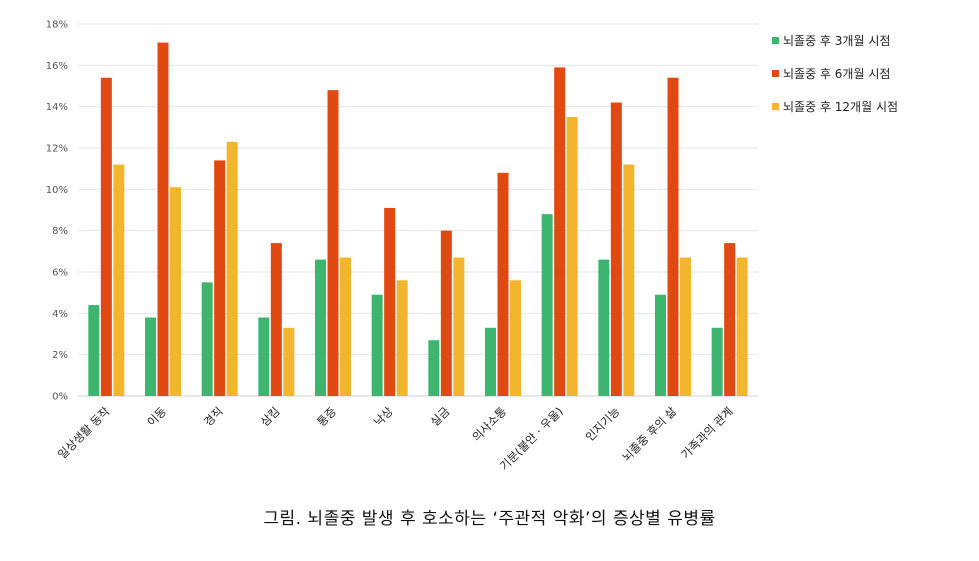 This screenshot has height=561, width=979. Describe the element at coordinates (603, 424) in the screenshot. I see `x-tick-label: 인지기능` at that location.